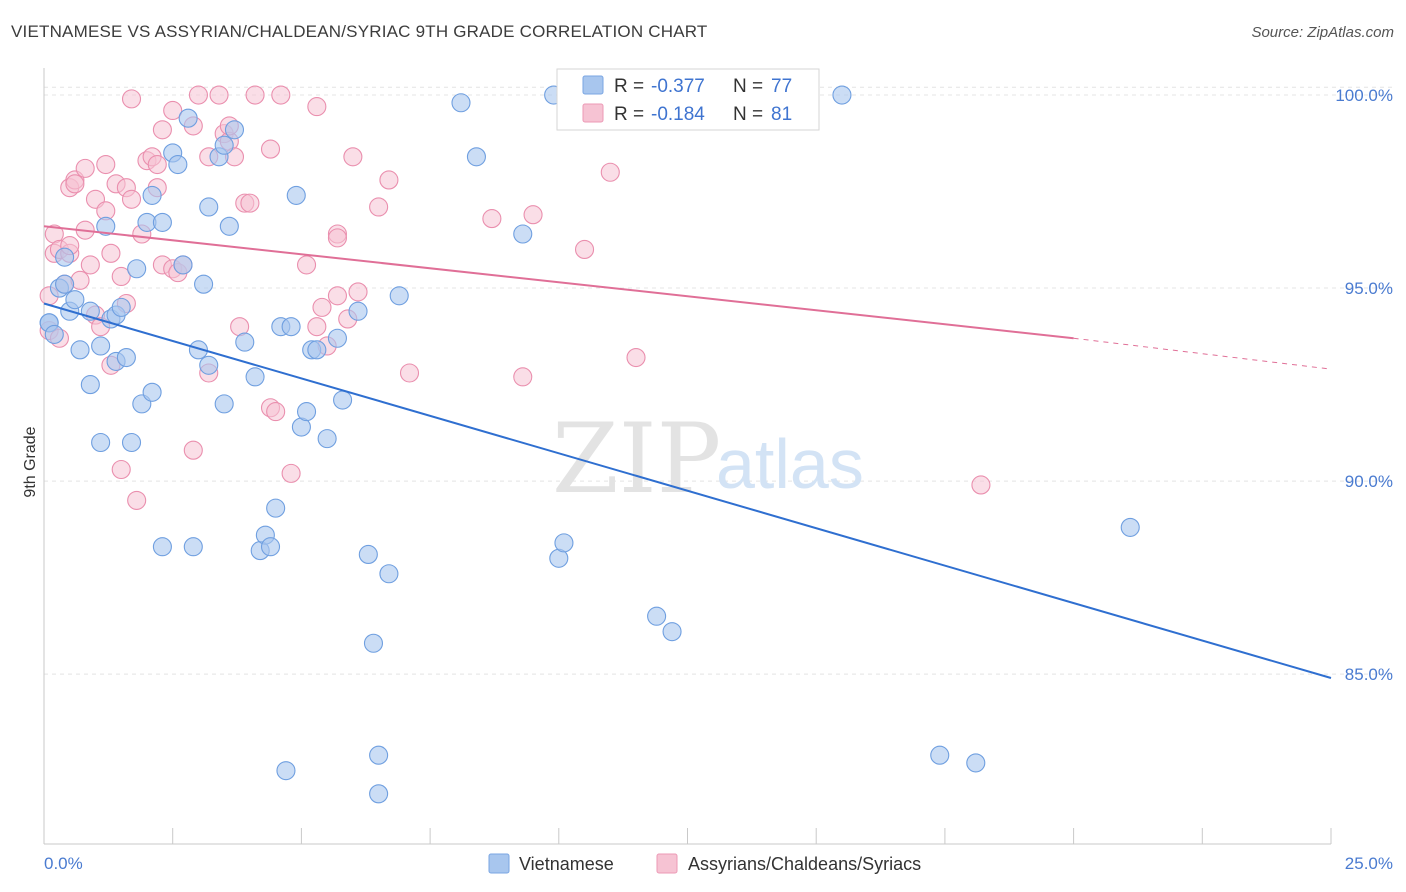  What do you see at coordinates (593, 113) in the screenshot?
I see `legend-swatch-assyrian` at bounding box center [593, 113].